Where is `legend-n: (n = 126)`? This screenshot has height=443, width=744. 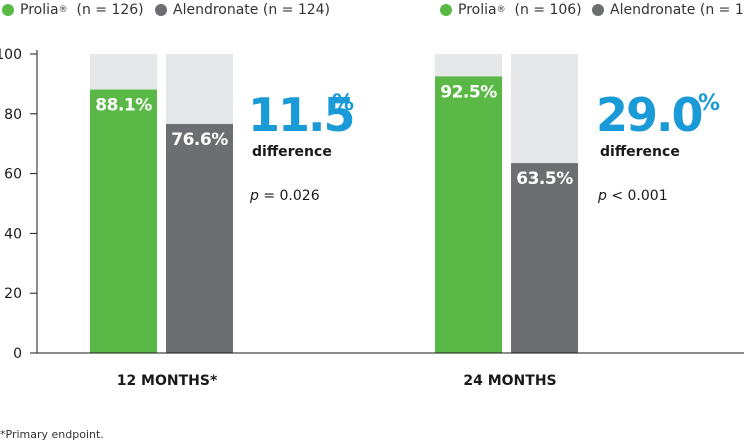
legend-n: (n = 126) is located at coordinates (110, 10).